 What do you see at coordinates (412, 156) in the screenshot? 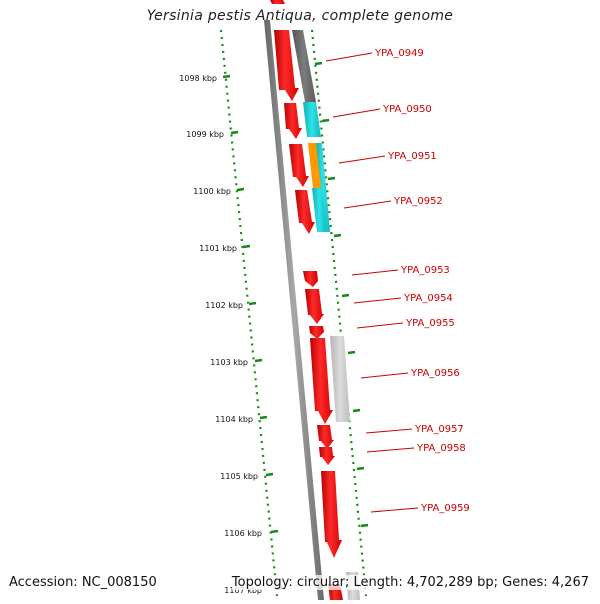
I see `gene-label: YPA_0951` at bounding box center [412, 156].